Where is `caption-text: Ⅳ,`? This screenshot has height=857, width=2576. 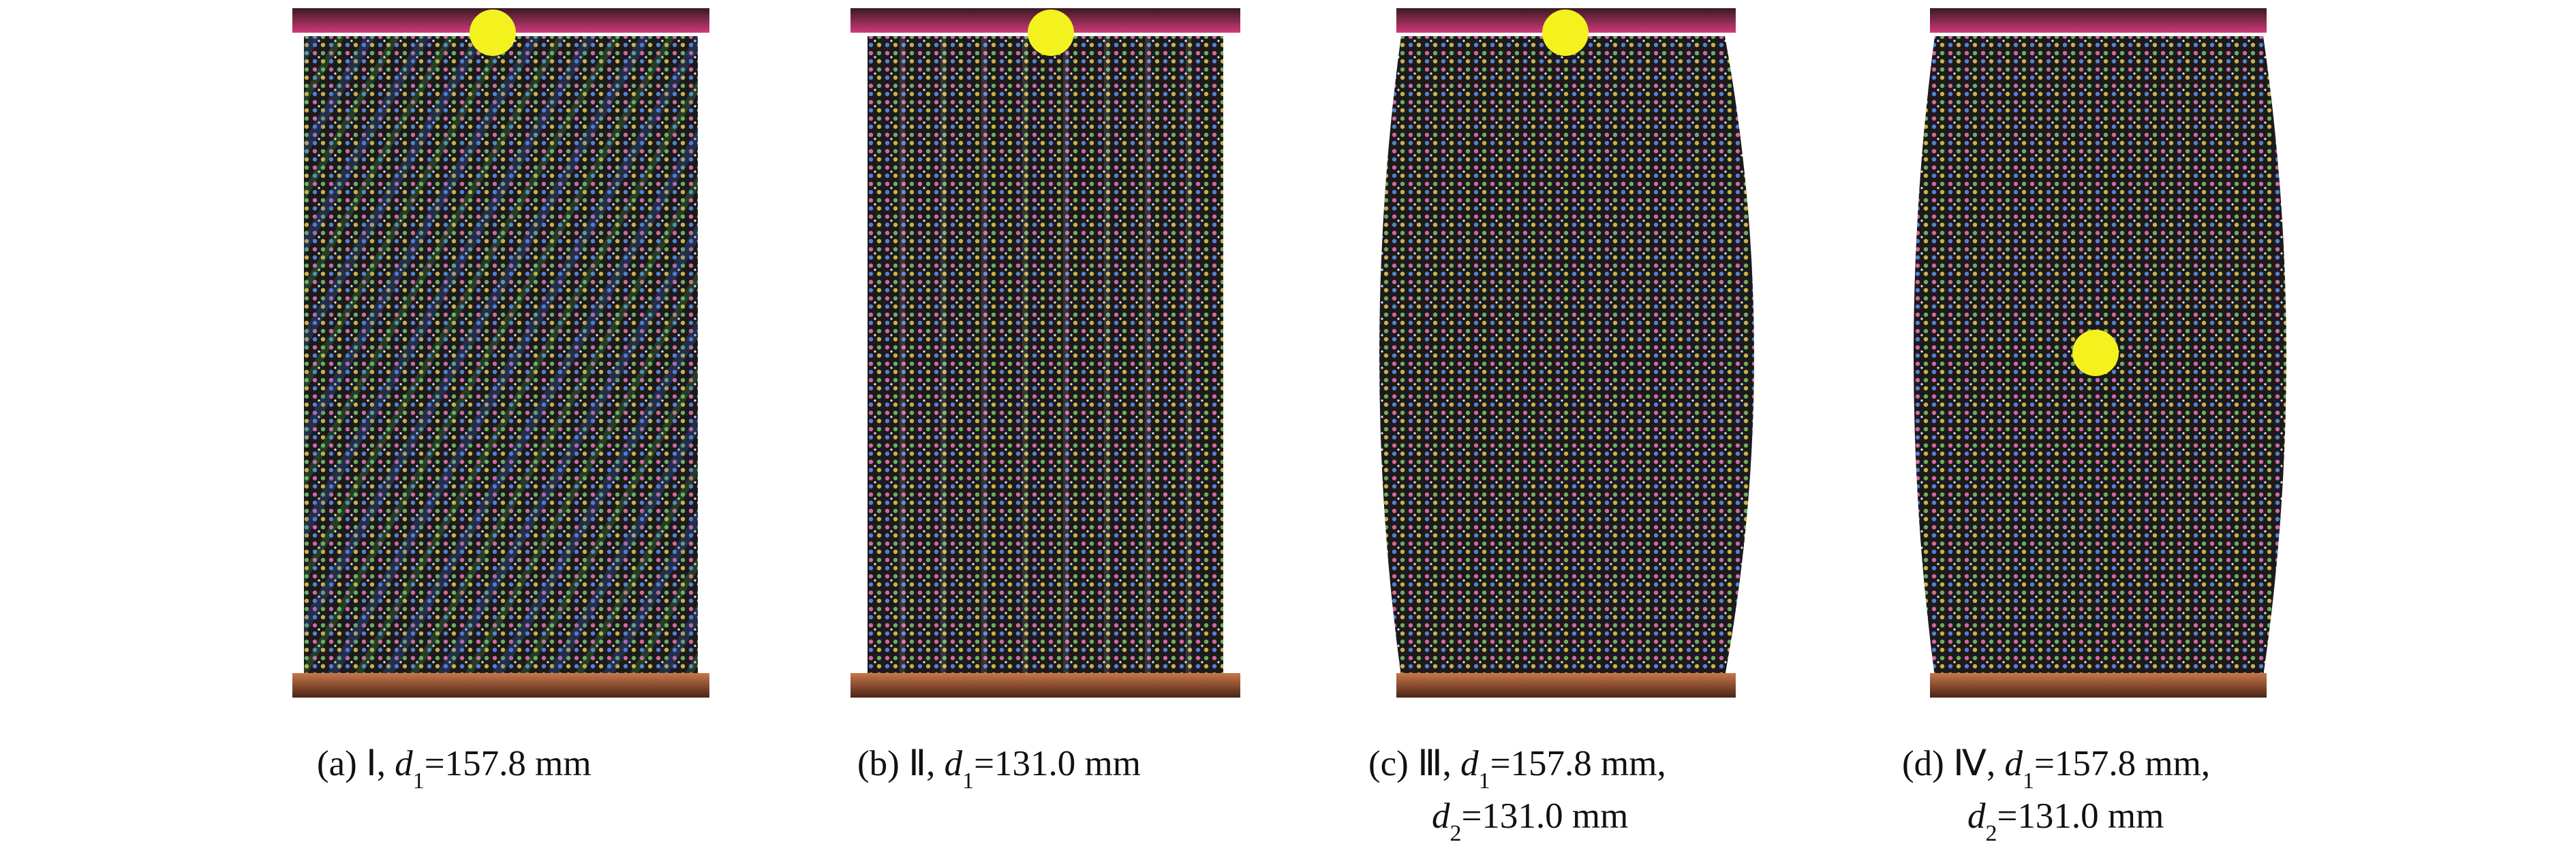 caption-text: Ⅳ, is located at coordinates (1974, 763).